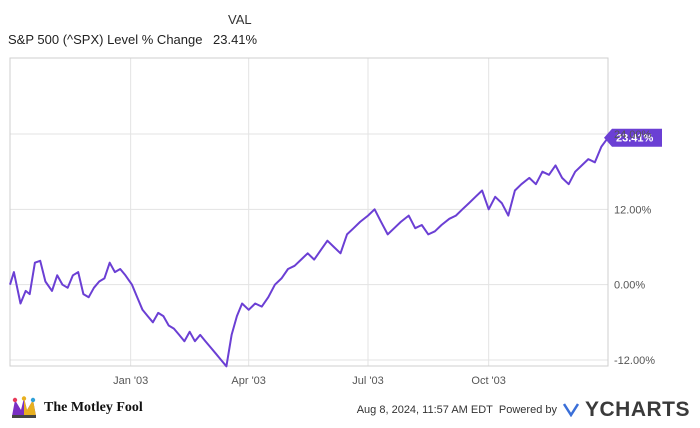  What do you see at coordinates (424, 410) in the screenshot?
I see `timestamp: Aug 8, 2024, 11:57 AM EDT` at bounding box center [424, 410].